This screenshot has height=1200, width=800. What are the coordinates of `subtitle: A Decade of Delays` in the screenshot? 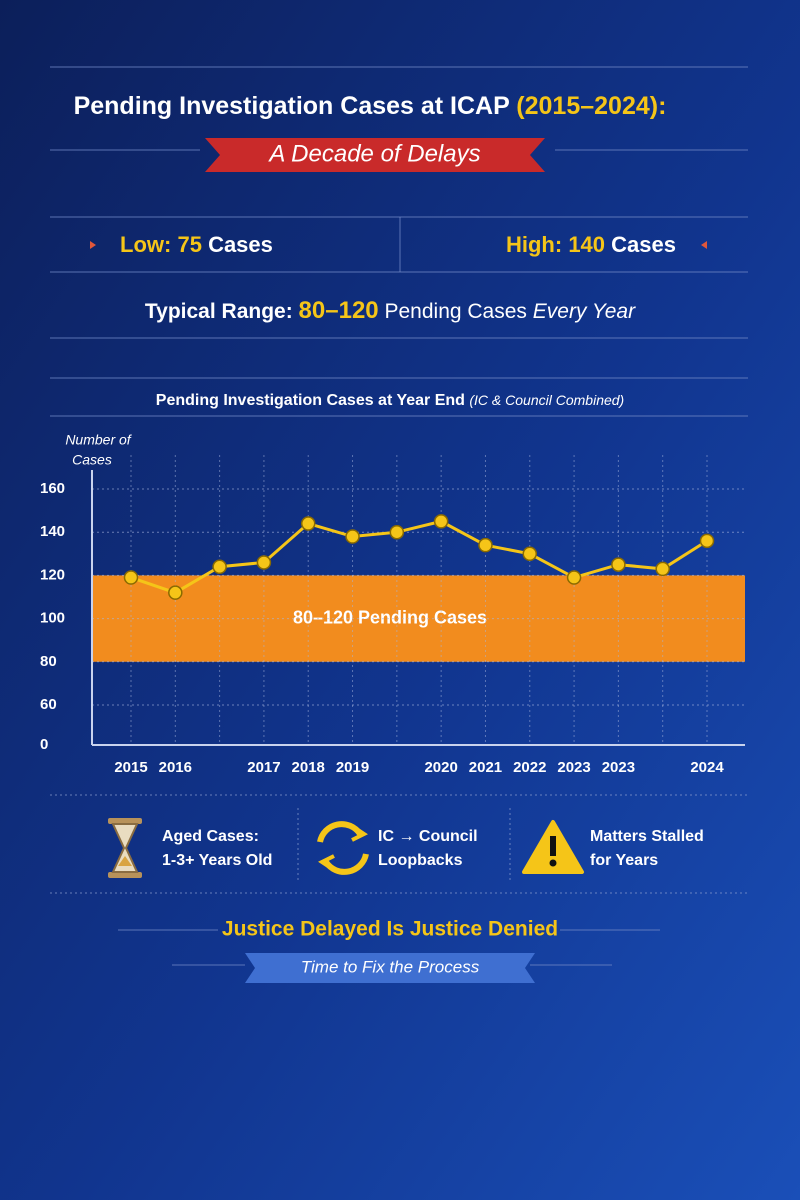 It's located at (373, 153).